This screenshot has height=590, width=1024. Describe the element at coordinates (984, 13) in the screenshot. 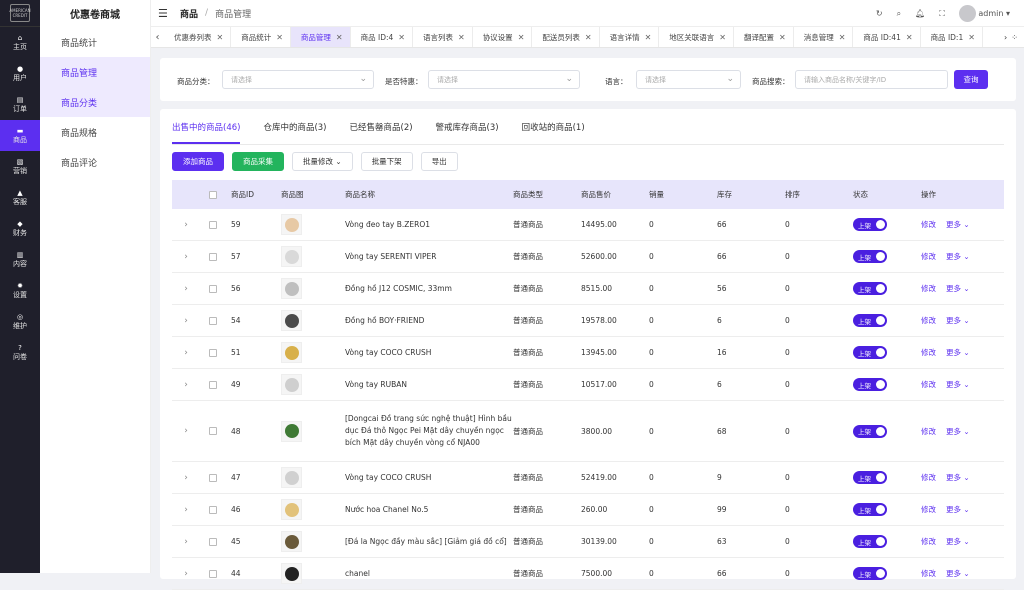

I see `user-menu: admin ▾` at that location.